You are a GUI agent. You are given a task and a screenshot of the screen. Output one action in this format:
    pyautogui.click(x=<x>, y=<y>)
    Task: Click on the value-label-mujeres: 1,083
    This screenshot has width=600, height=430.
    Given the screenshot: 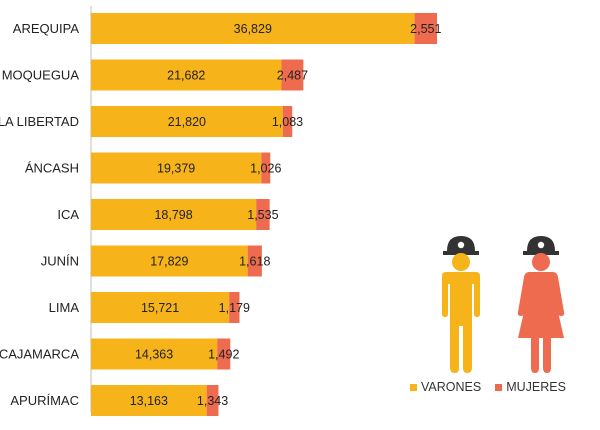 What is the action you would take?
    pyautogui.click(x=287, y=122)
    